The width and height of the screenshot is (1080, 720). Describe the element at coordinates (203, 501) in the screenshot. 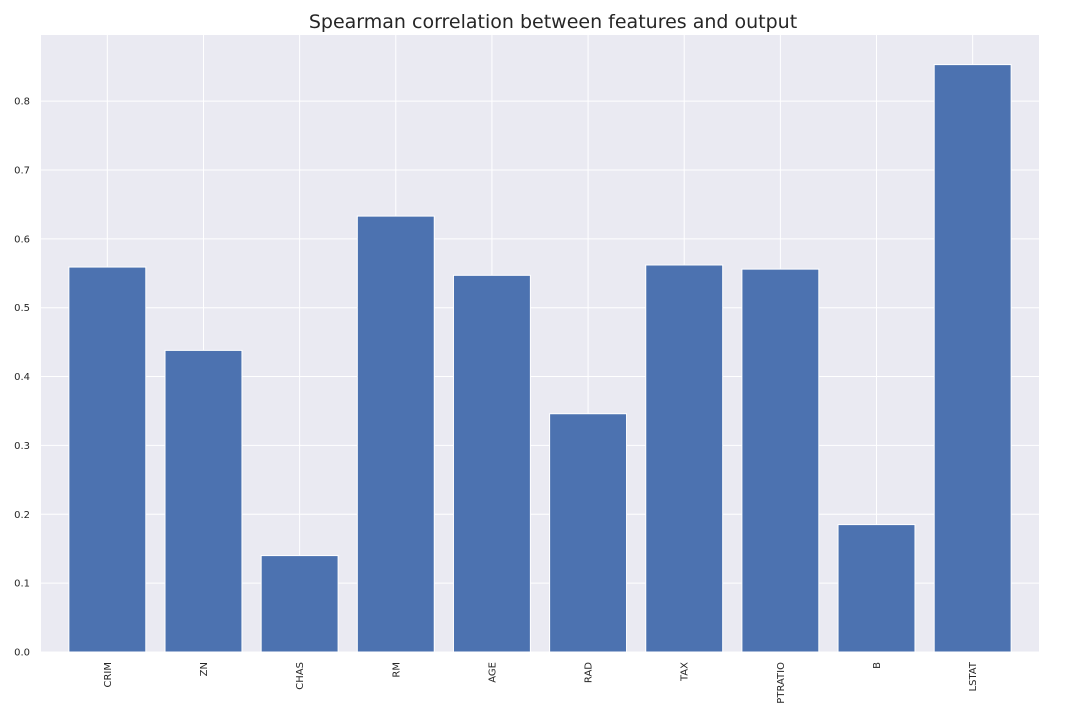

I see `bar-zn` at that location.